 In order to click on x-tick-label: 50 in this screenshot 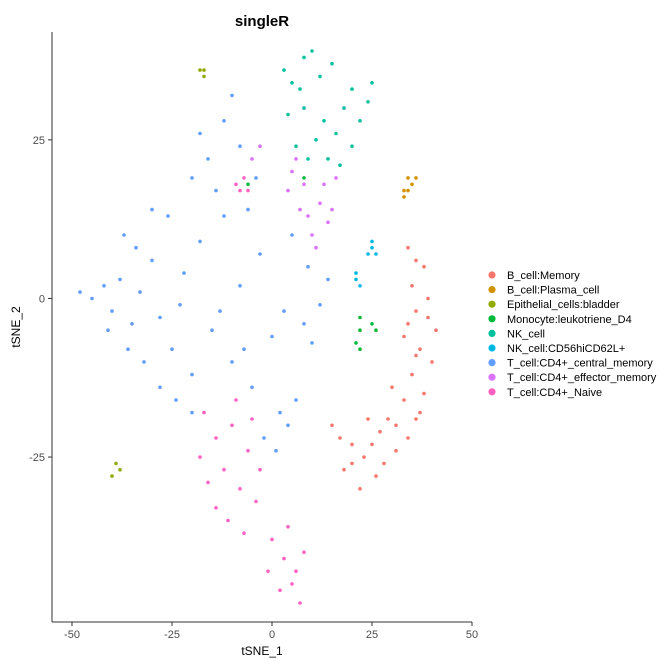, I will do `click(472, 635)`.